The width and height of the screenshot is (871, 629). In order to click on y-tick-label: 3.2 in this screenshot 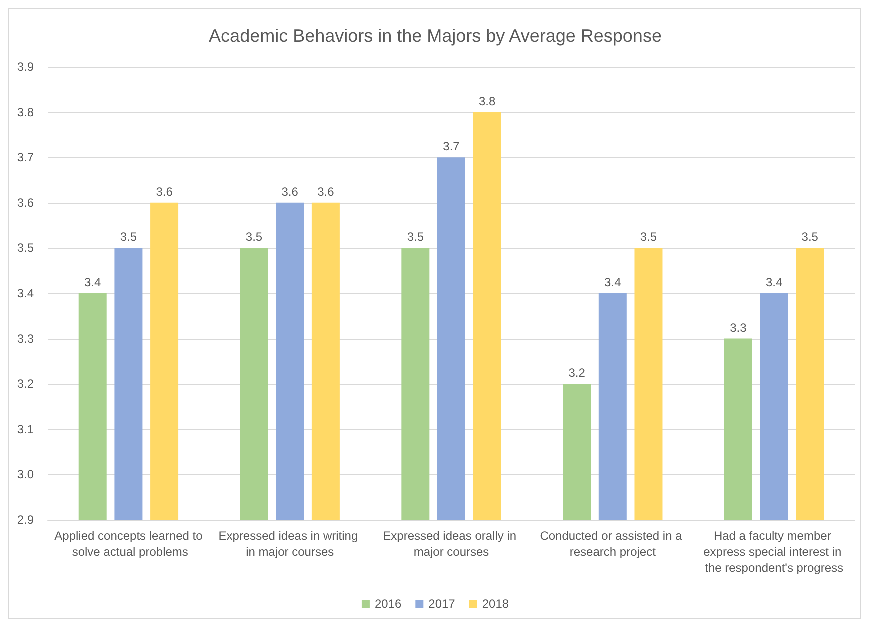, I will do `click(25, 384)`.